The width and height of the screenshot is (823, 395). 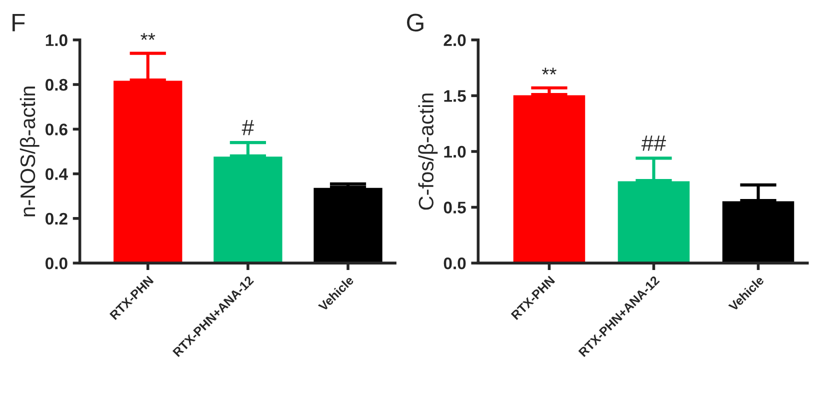 I want to click on text: F, so click(x=18, y=23).